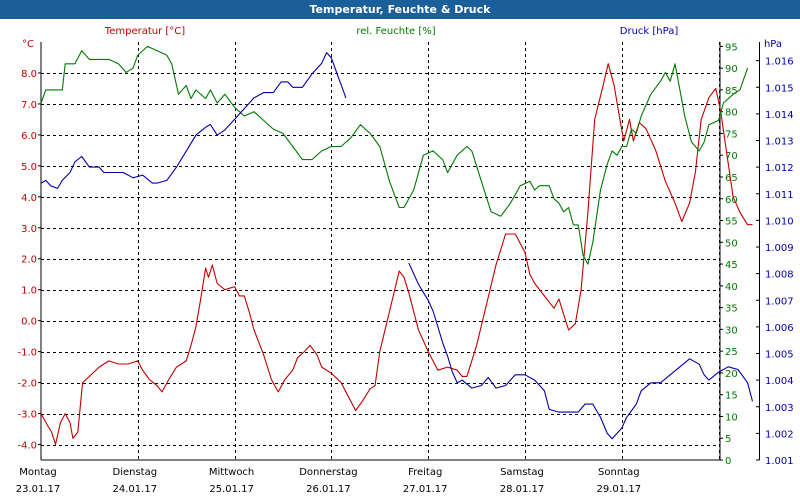 This screenshot has height=500, width=800. What do you see at coordinates (731, 330) in the screenshot?
I see `humidity-tick-label: 30` at bounding box center [731, 330].